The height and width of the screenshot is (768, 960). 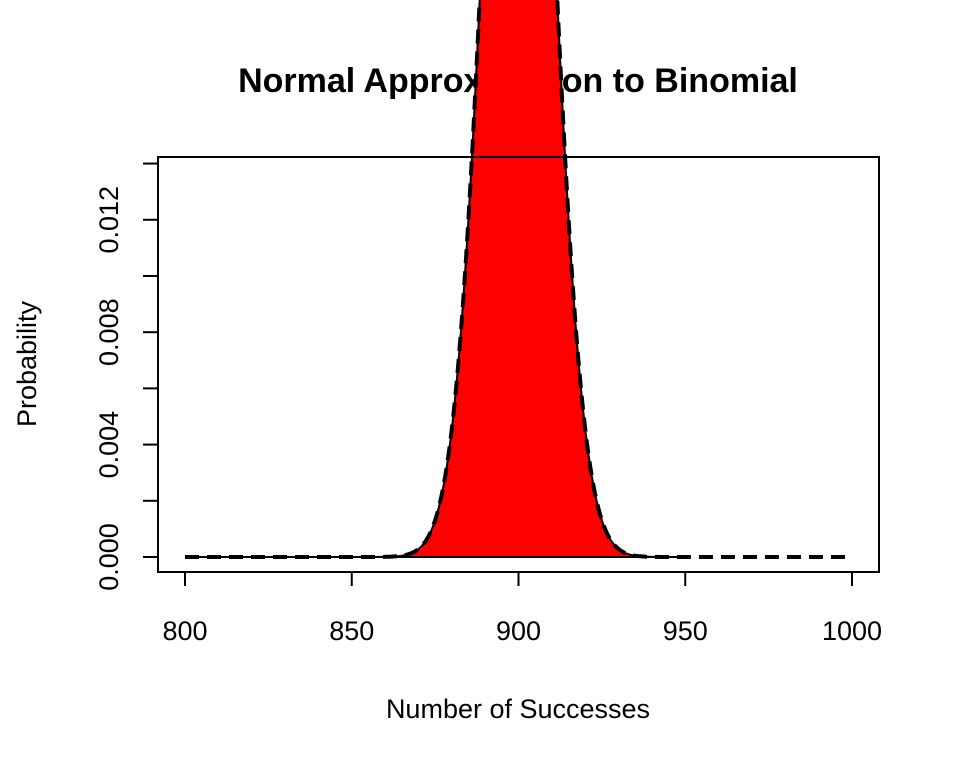 What do you see at coordinates (685, 631) in the screenshot?
I see `x-tick-label: 950` at bounding box center [685, 631].